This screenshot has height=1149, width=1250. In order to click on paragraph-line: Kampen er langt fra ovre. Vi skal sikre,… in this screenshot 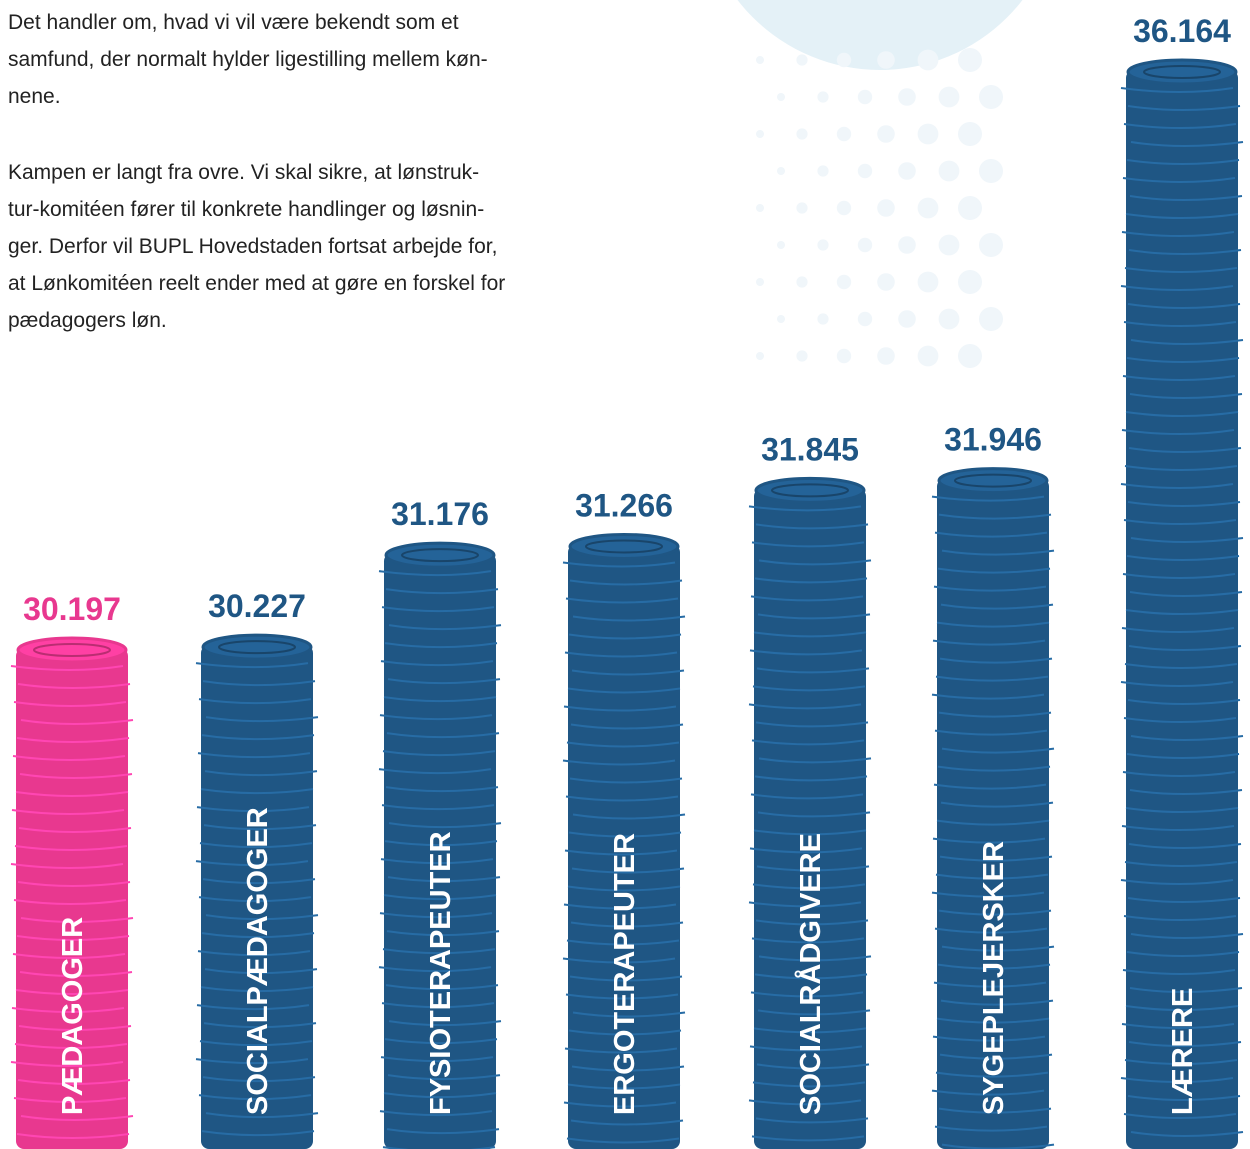, I will do `click(243, 172)`.